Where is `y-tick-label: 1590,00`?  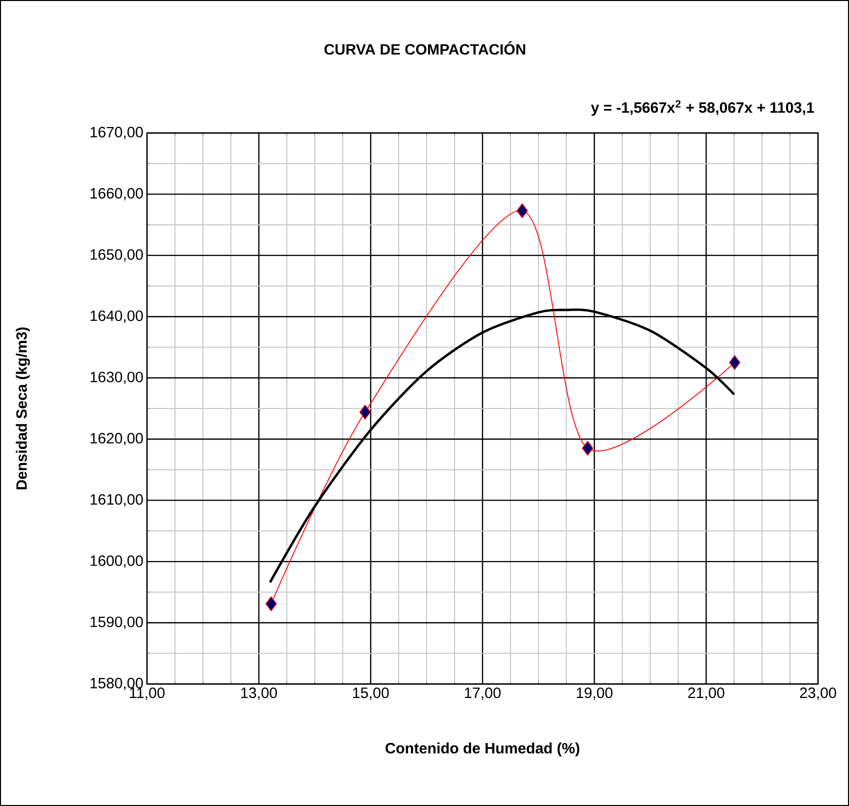 y-tick-label: 1590,00 is located at coordinates (116, 622).